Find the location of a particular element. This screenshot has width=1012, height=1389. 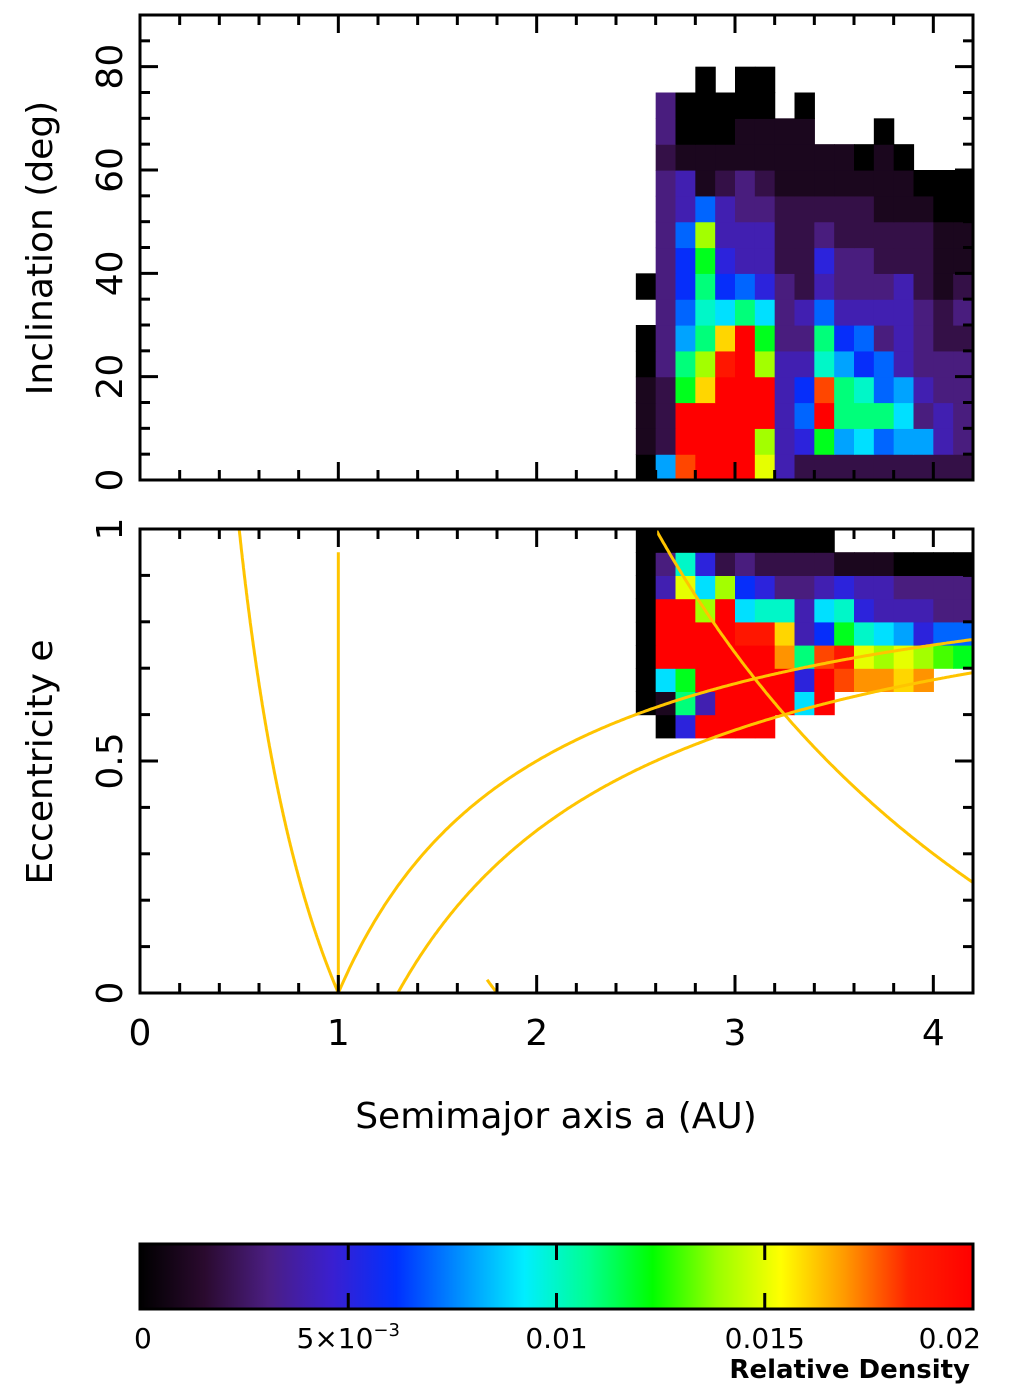

eccentricity-y-tick-labels: 00.51 is located at coordinates (110, 761).